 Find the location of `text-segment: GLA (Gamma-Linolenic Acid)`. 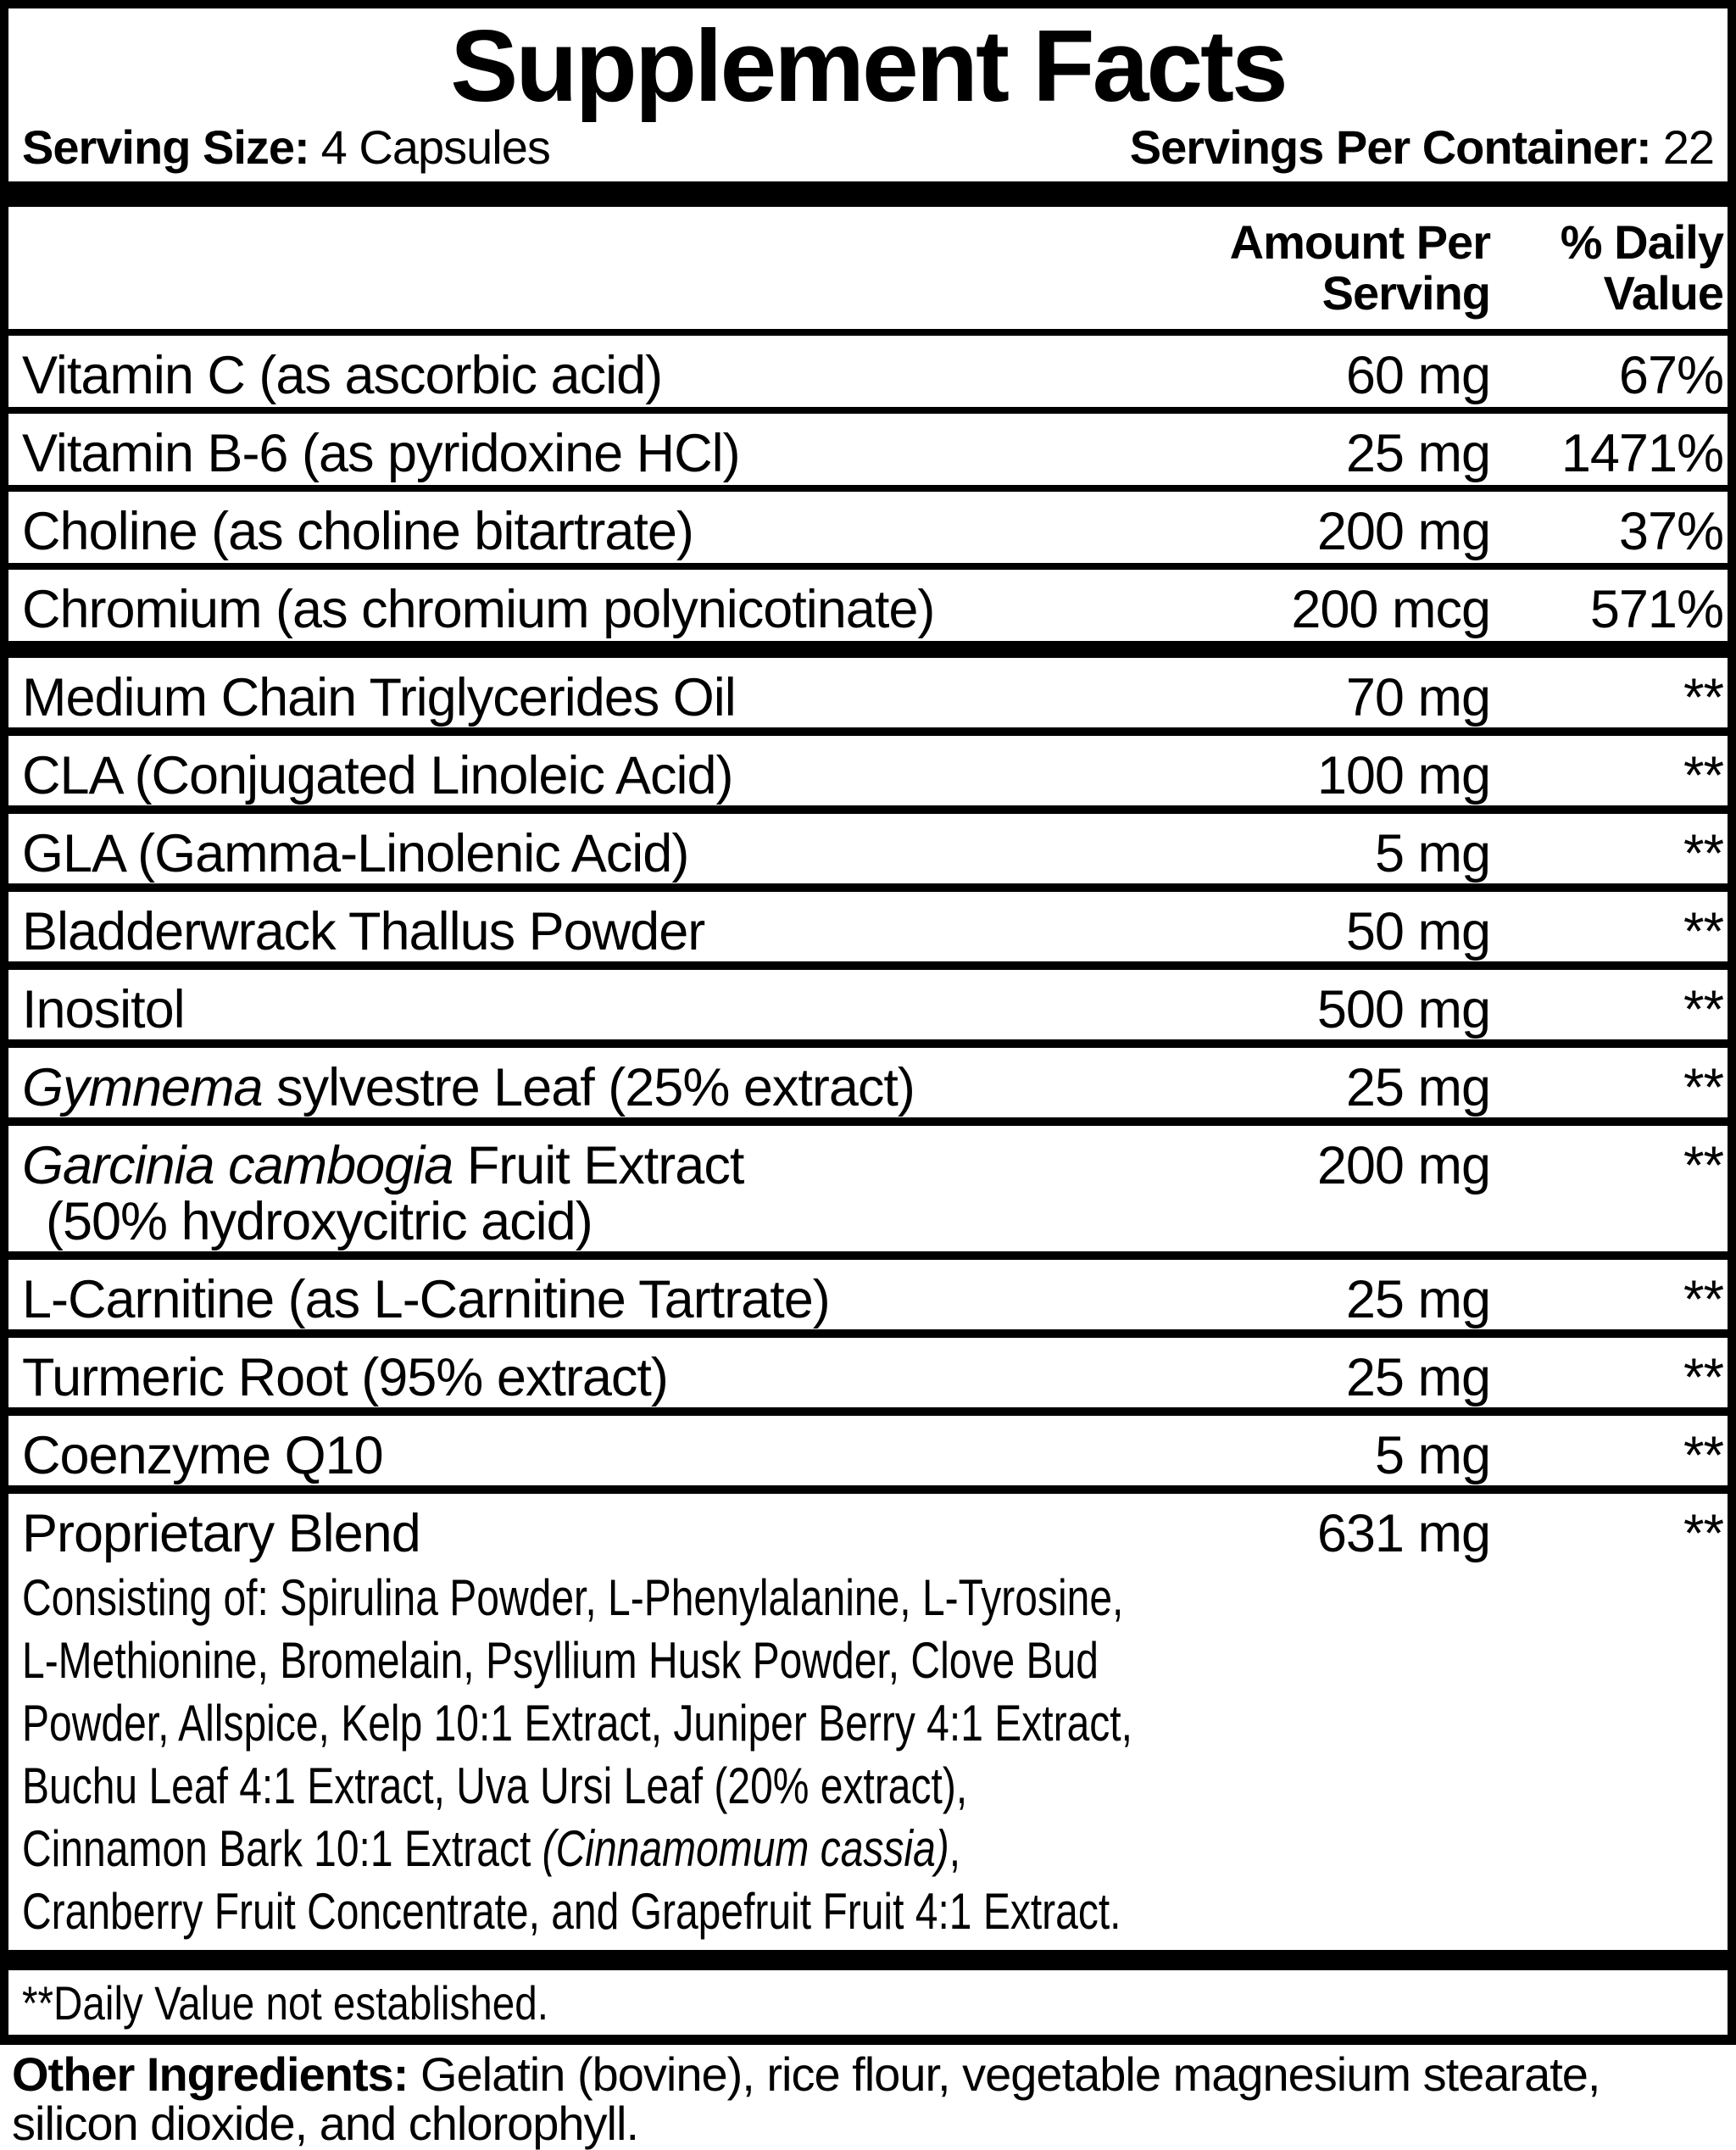

text-segment: GLA (Gamma-Linolenic Acid) is located at coordinates (355, 853).